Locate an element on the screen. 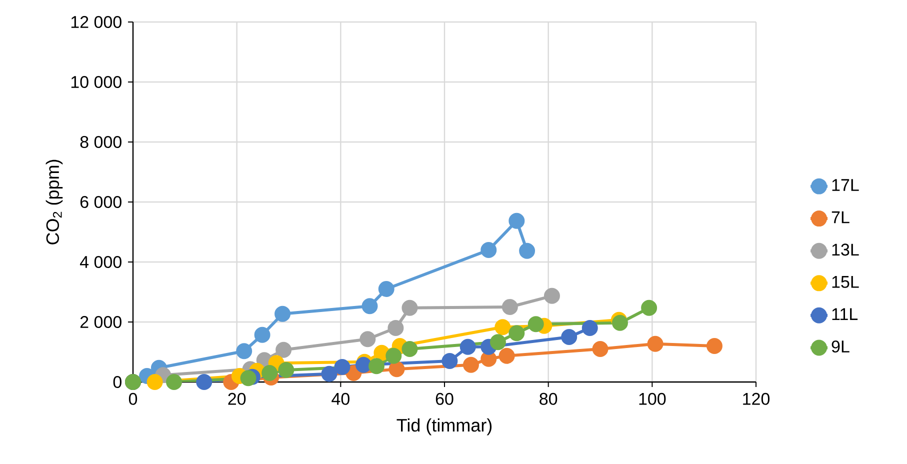 The image size is (907, 464). y-tick-label: 0 is located at coordinates (117, 382).